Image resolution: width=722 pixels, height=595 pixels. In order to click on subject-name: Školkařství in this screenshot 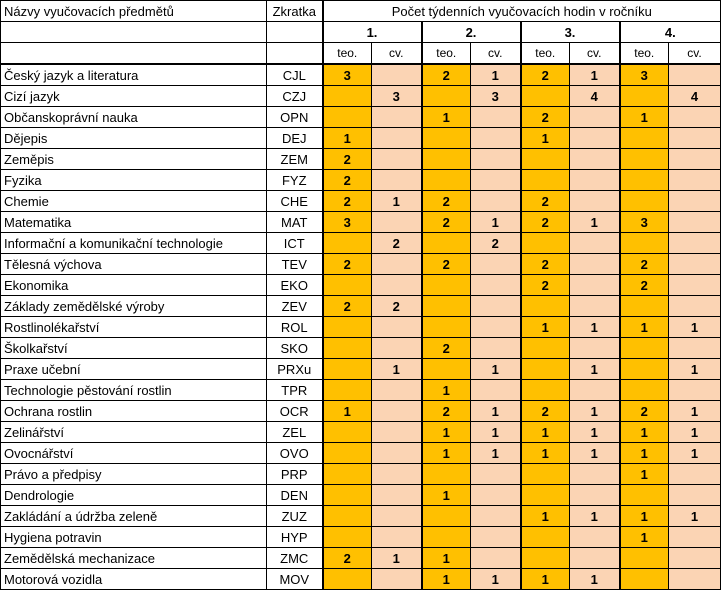, I will do `click(133, 348)`.